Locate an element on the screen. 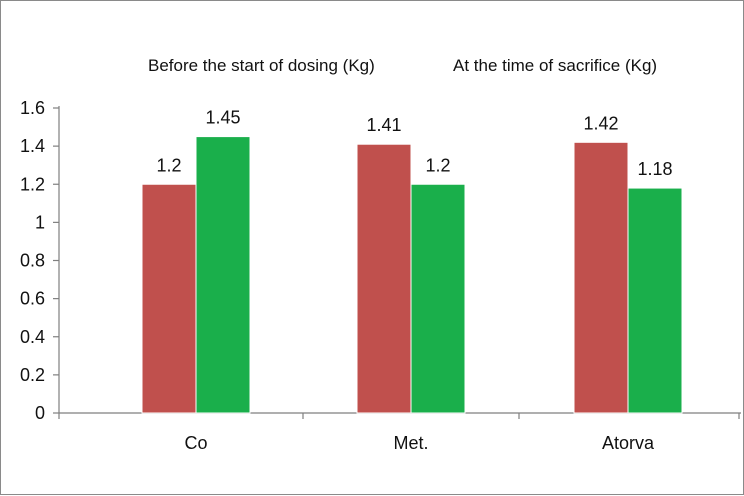  y-tick-label: 0.8 is located at coordinates (32, 261).